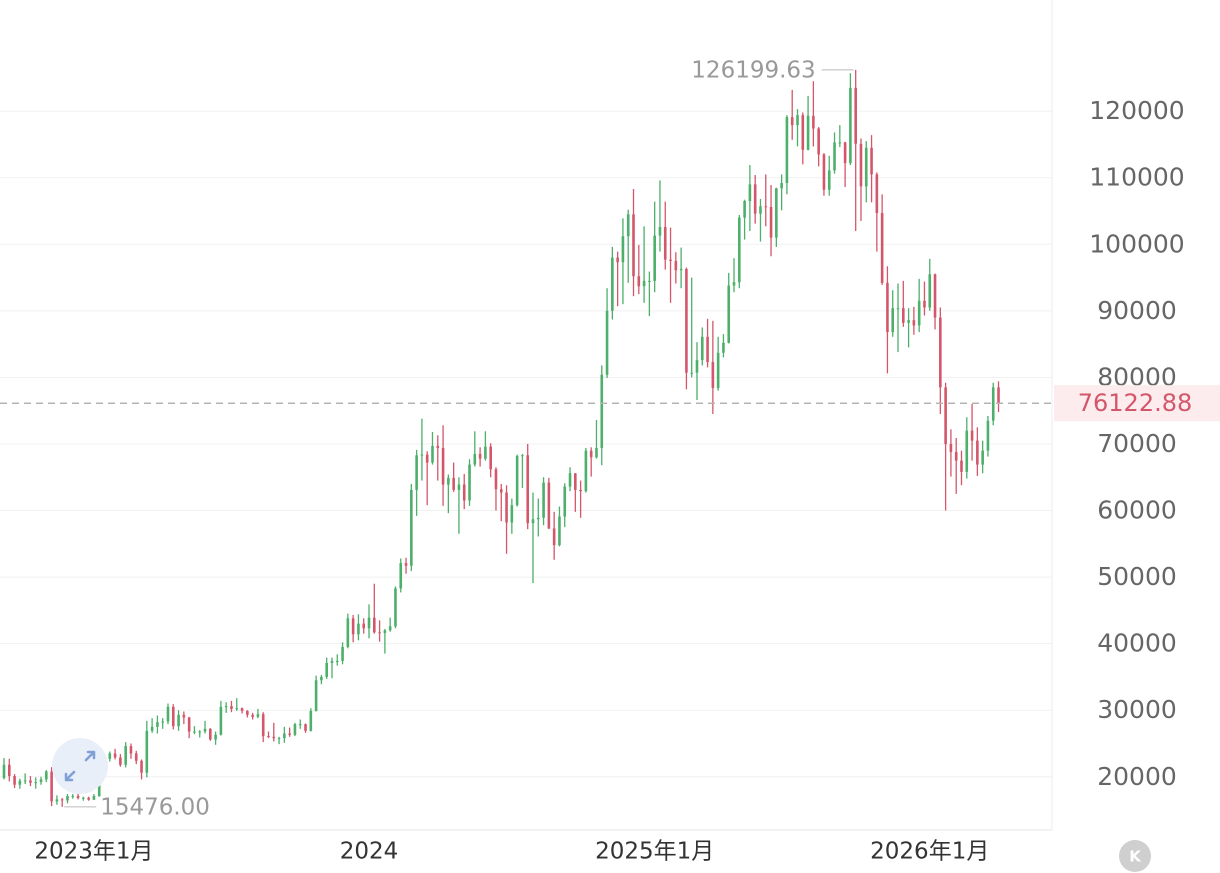 The image size is (1220, 873). I want to click on y-tick-label: 90000, so click(1137, 310).